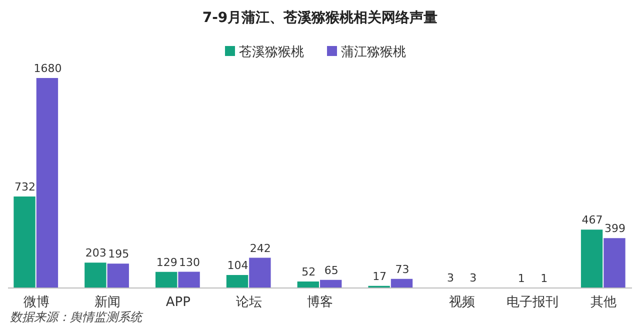 The width and height of the screenshot is (640, 330). I want to click on x-tick-label: 视频, so click(461, 302).